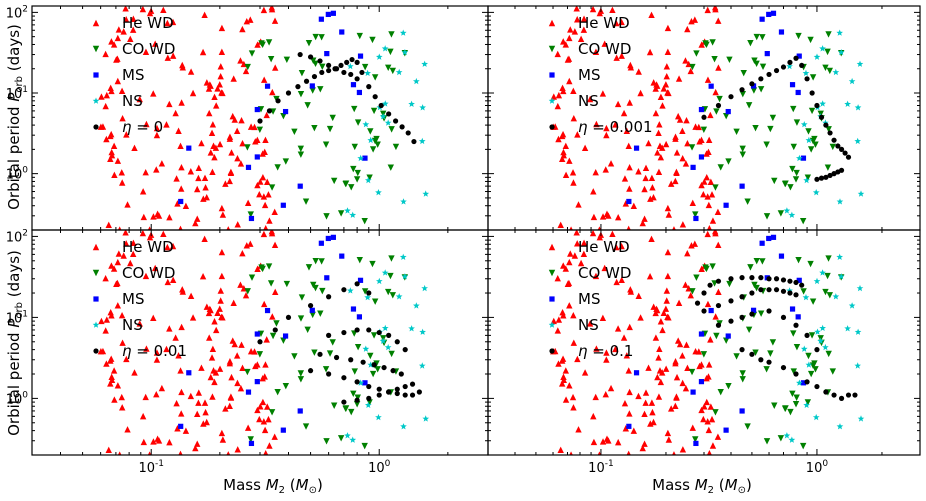 The width and height of the screenshot is (926, 501). What do you see at coordinates (148, 273) in the screenshot?
I see `legend-label: CO WD` at bounding box center [148, 273].